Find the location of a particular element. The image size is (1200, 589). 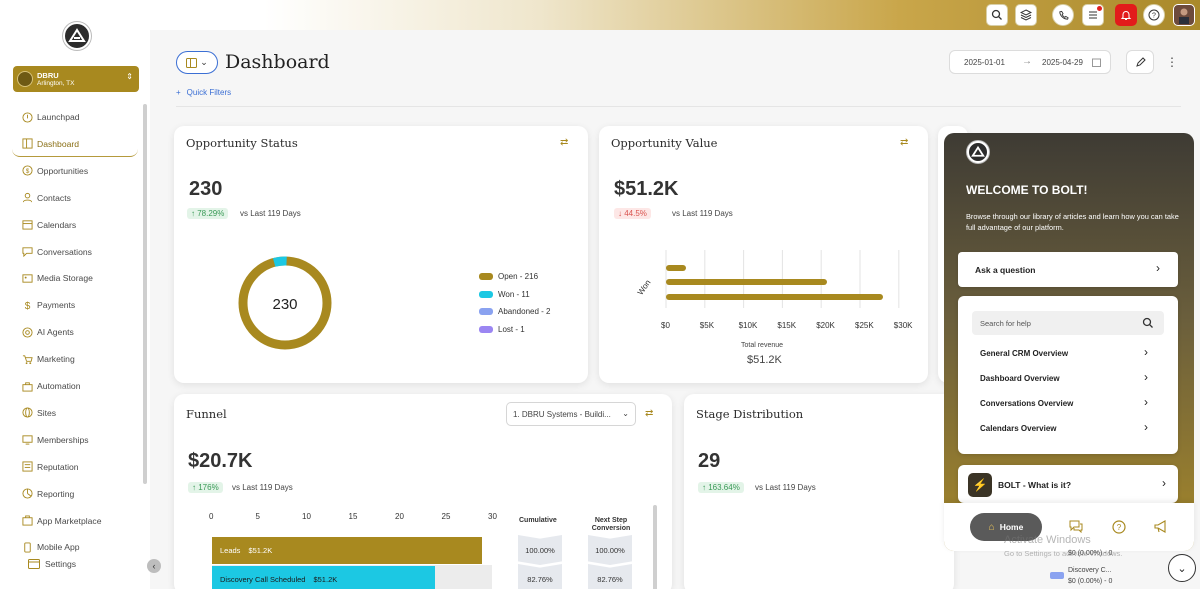

sidebar-item-calendars: Calendars is located at coordinates (49, 225).